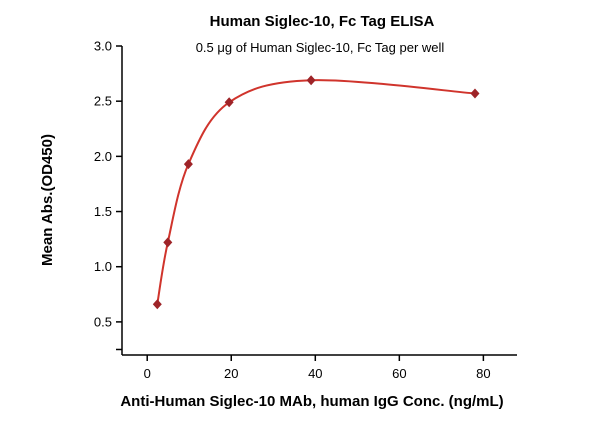 The width and height of the screenshot is (600, 421). I want to click on x-tick-label: 20, so click(231, 373).